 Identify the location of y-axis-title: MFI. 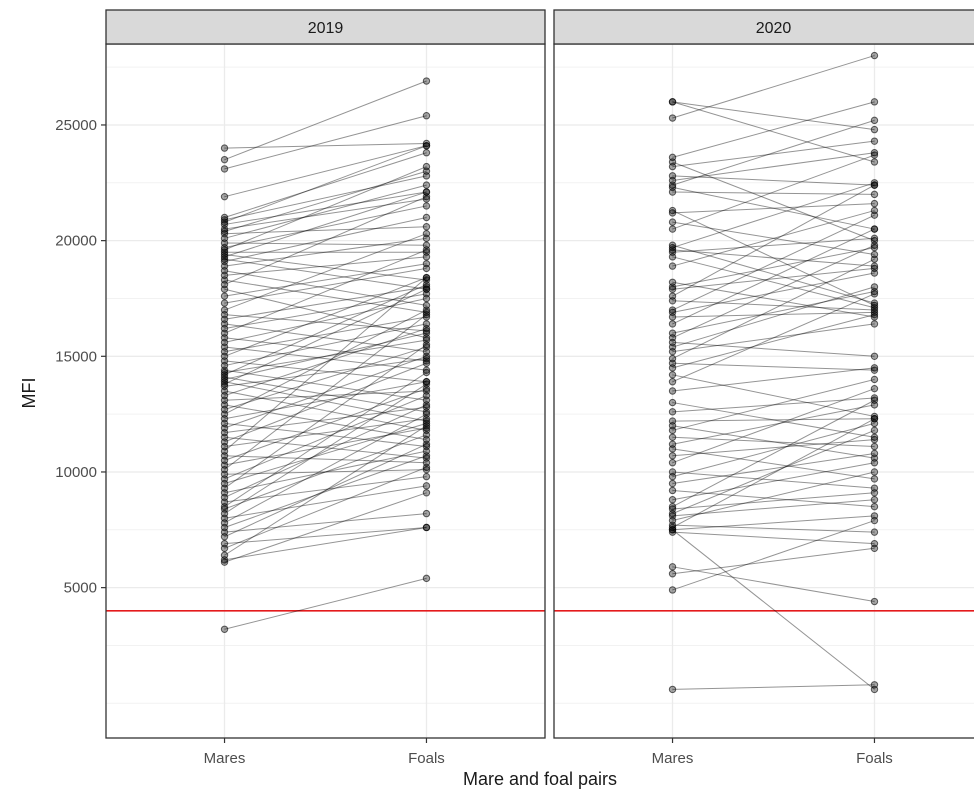
(29, 393).